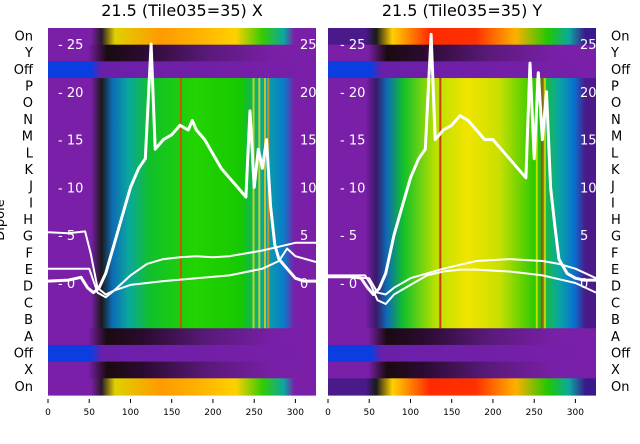 The image size is (640, 444). Describe the element at coordinates (575, 413) in the screenshot. I see `x-tick-label: 300` at that location.